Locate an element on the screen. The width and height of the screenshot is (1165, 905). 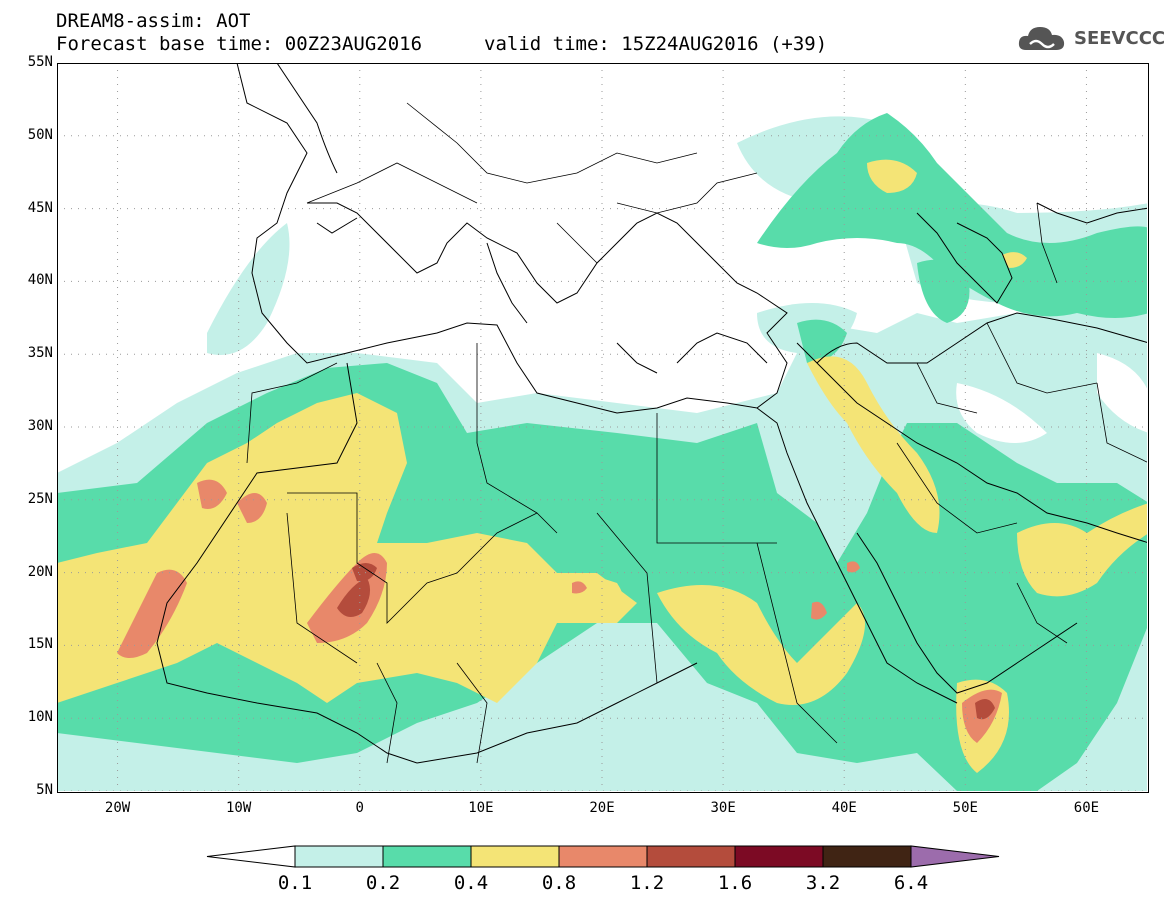
lat-label: 55N is located at coordinates (40, 62).